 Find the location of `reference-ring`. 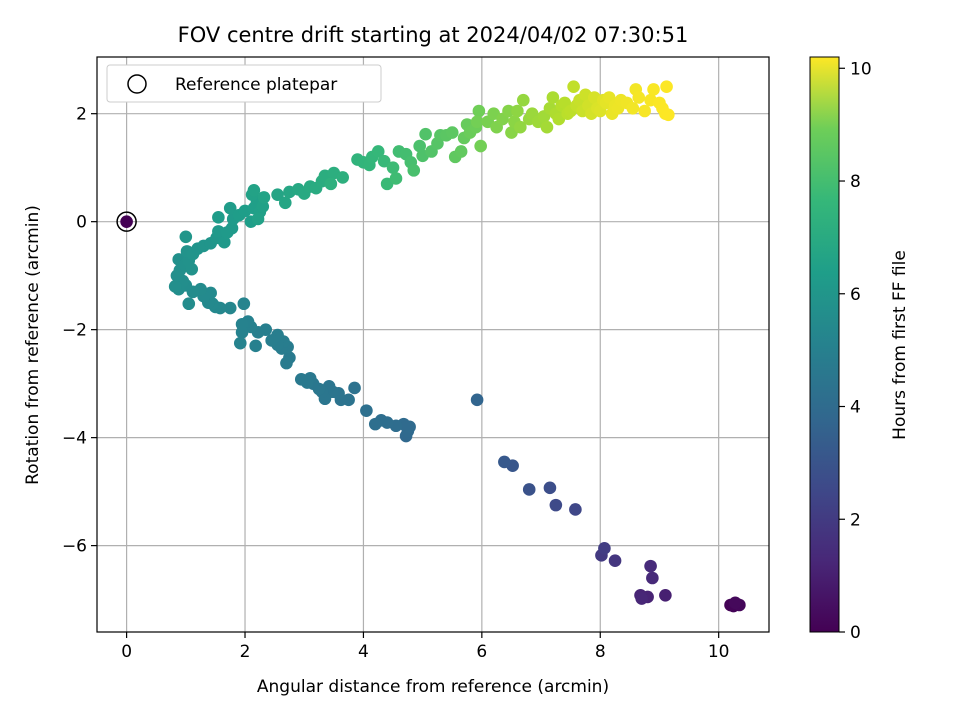

reference-ring is located at coordinates (126, 221).